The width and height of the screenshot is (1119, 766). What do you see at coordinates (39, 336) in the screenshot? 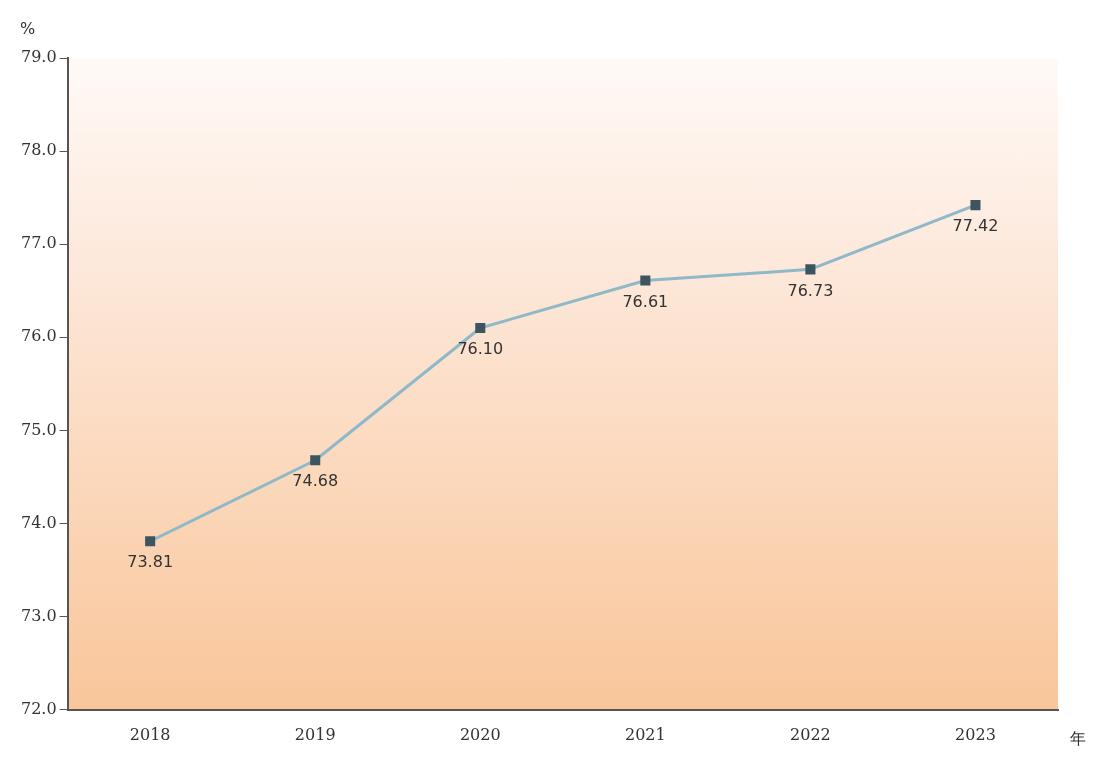
I see `y-tick-label: 76.0` at bounding box center [39, 336].